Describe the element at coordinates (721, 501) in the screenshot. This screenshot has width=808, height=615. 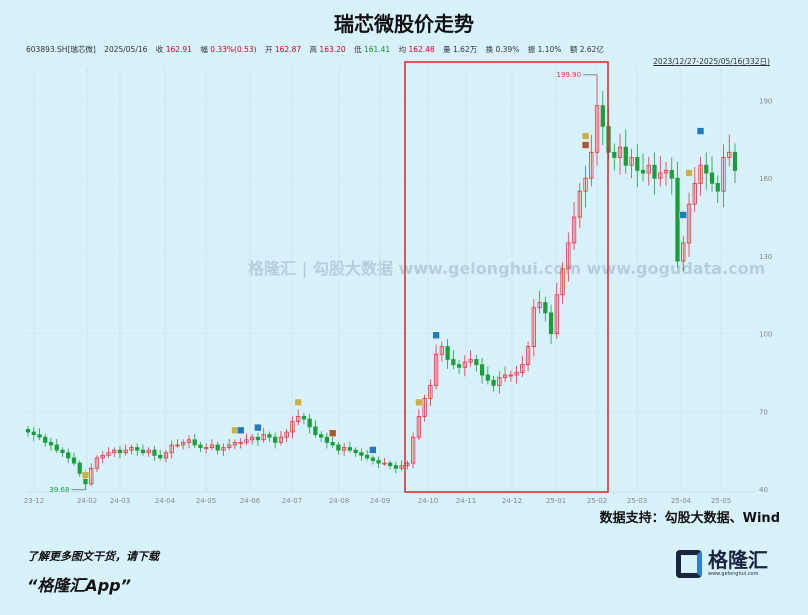
I see `x-tick-label: 25-05` at that location.